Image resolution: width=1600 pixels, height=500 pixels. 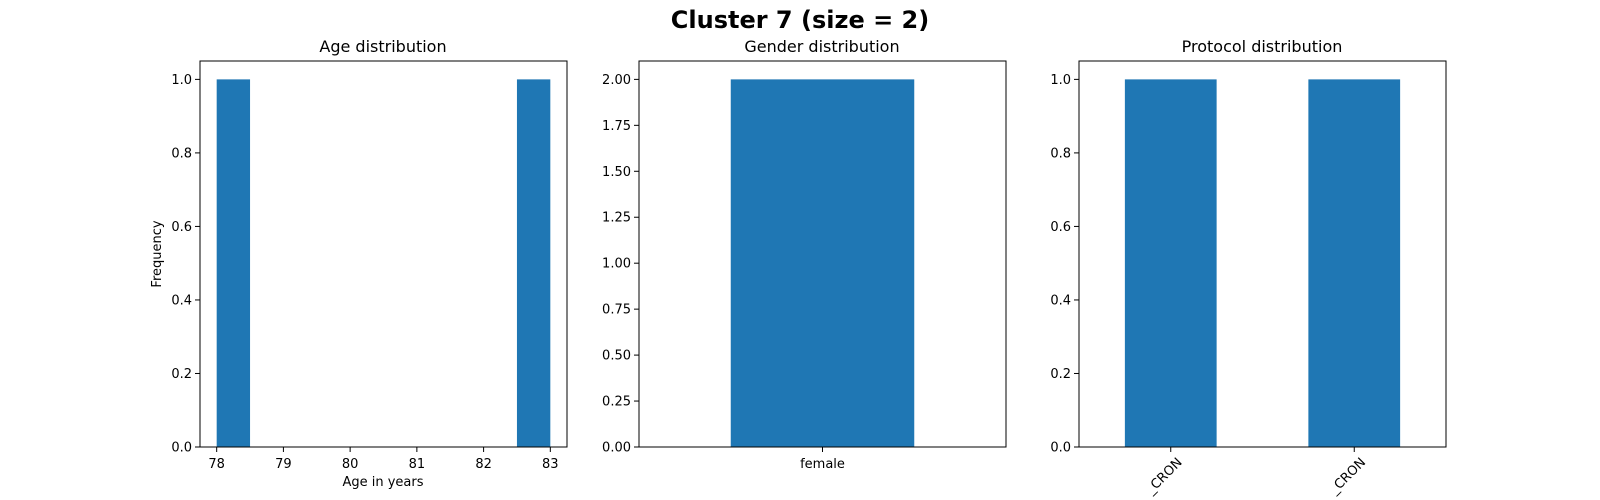 I want to click on gender-bars, so click(x=823, y=263).